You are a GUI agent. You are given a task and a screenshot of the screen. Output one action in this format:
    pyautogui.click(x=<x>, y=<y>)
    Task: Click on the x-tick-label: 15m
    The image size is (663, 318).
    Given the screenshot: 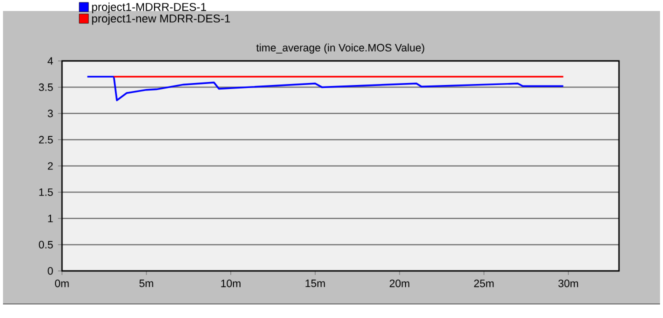 What is the action you would take?
    pyautogui.click(x=315, y=284)
    